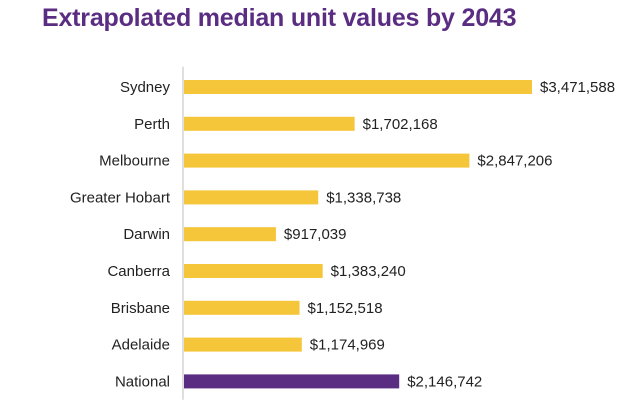 The width and height of the screenshot is (643, 409). I want to click on category-label-sydney: Sydney, so click(145, 87).